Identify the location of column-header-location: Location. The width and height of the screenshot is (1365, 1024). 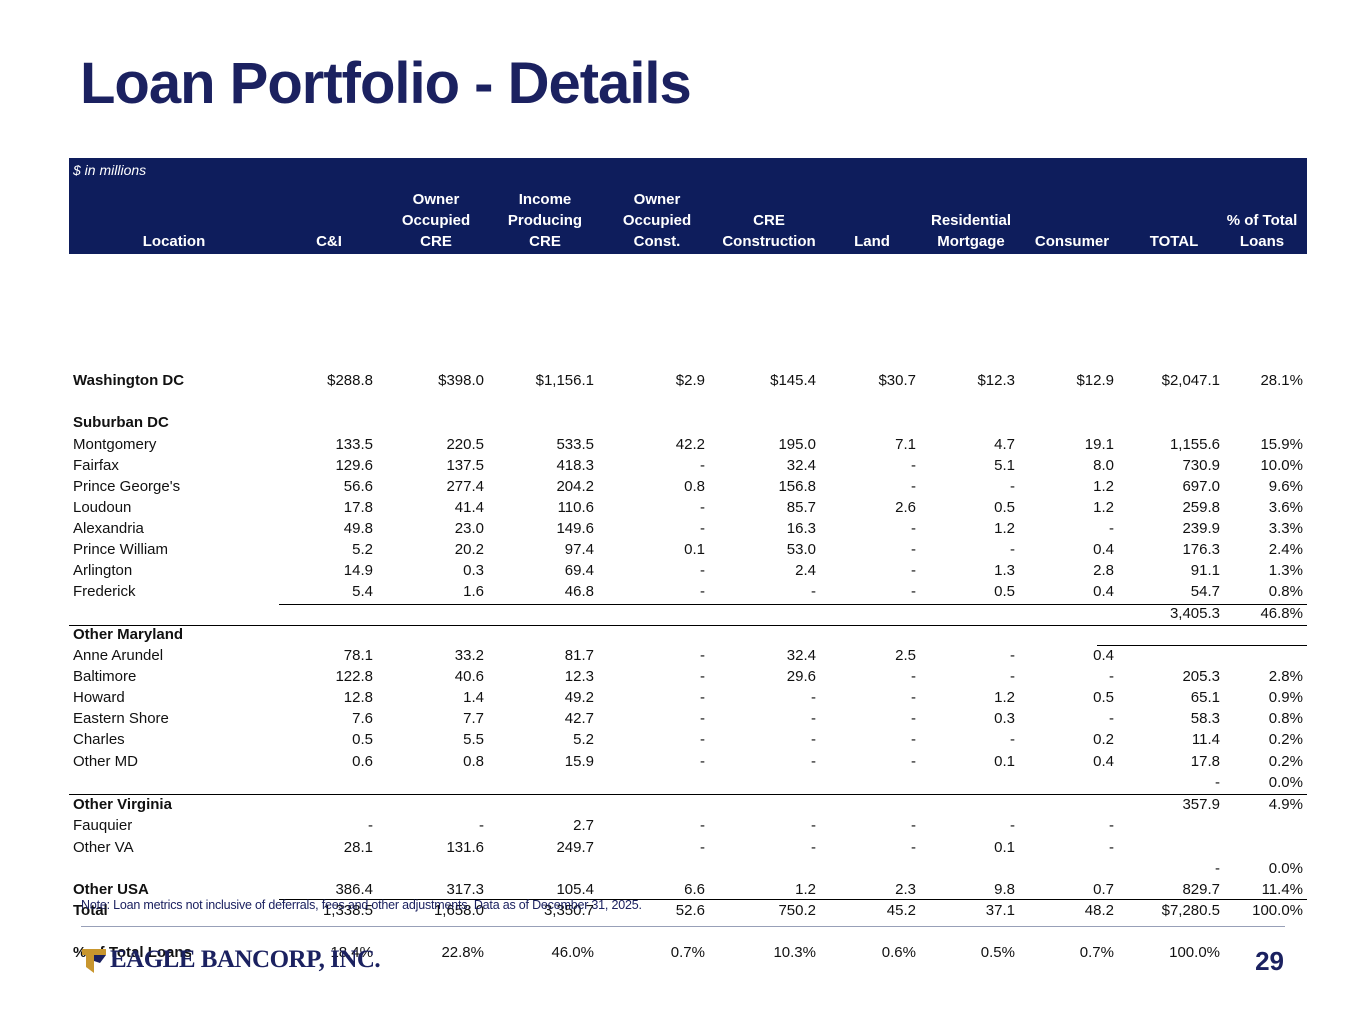
(174, 241).